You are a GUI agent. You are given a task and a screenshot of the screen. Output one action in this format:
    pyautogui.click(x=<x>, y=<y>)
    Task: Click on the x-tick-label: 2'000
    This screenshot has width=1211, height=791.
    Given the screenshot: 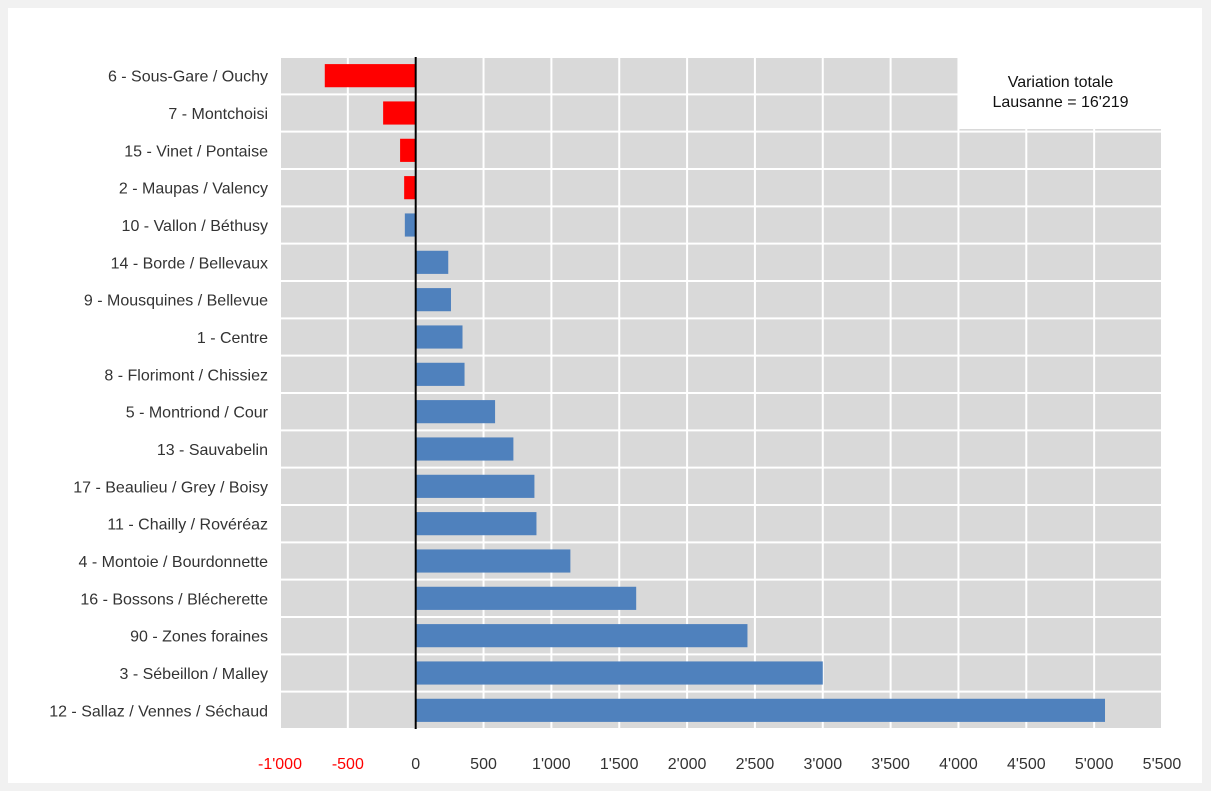 What is the action you would take?
    pyautogui.click(x=687, y=764)
    